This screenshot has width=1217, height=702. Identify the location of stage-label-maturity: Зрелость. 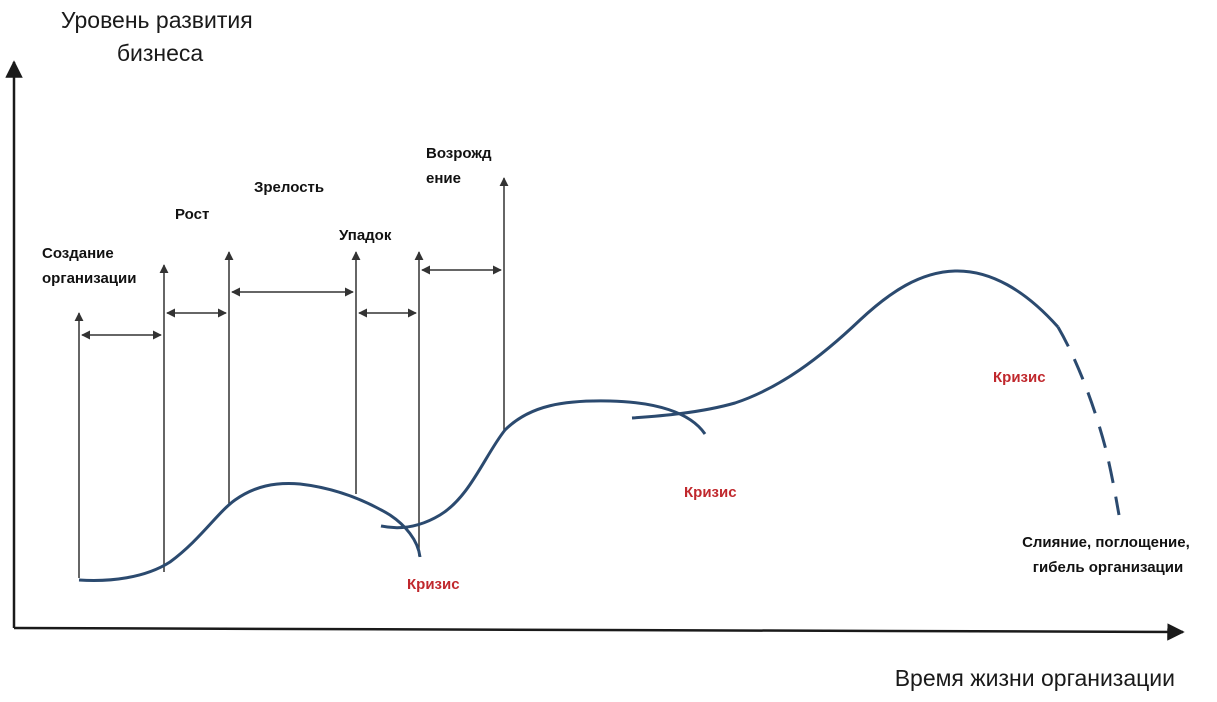
(289, 187).